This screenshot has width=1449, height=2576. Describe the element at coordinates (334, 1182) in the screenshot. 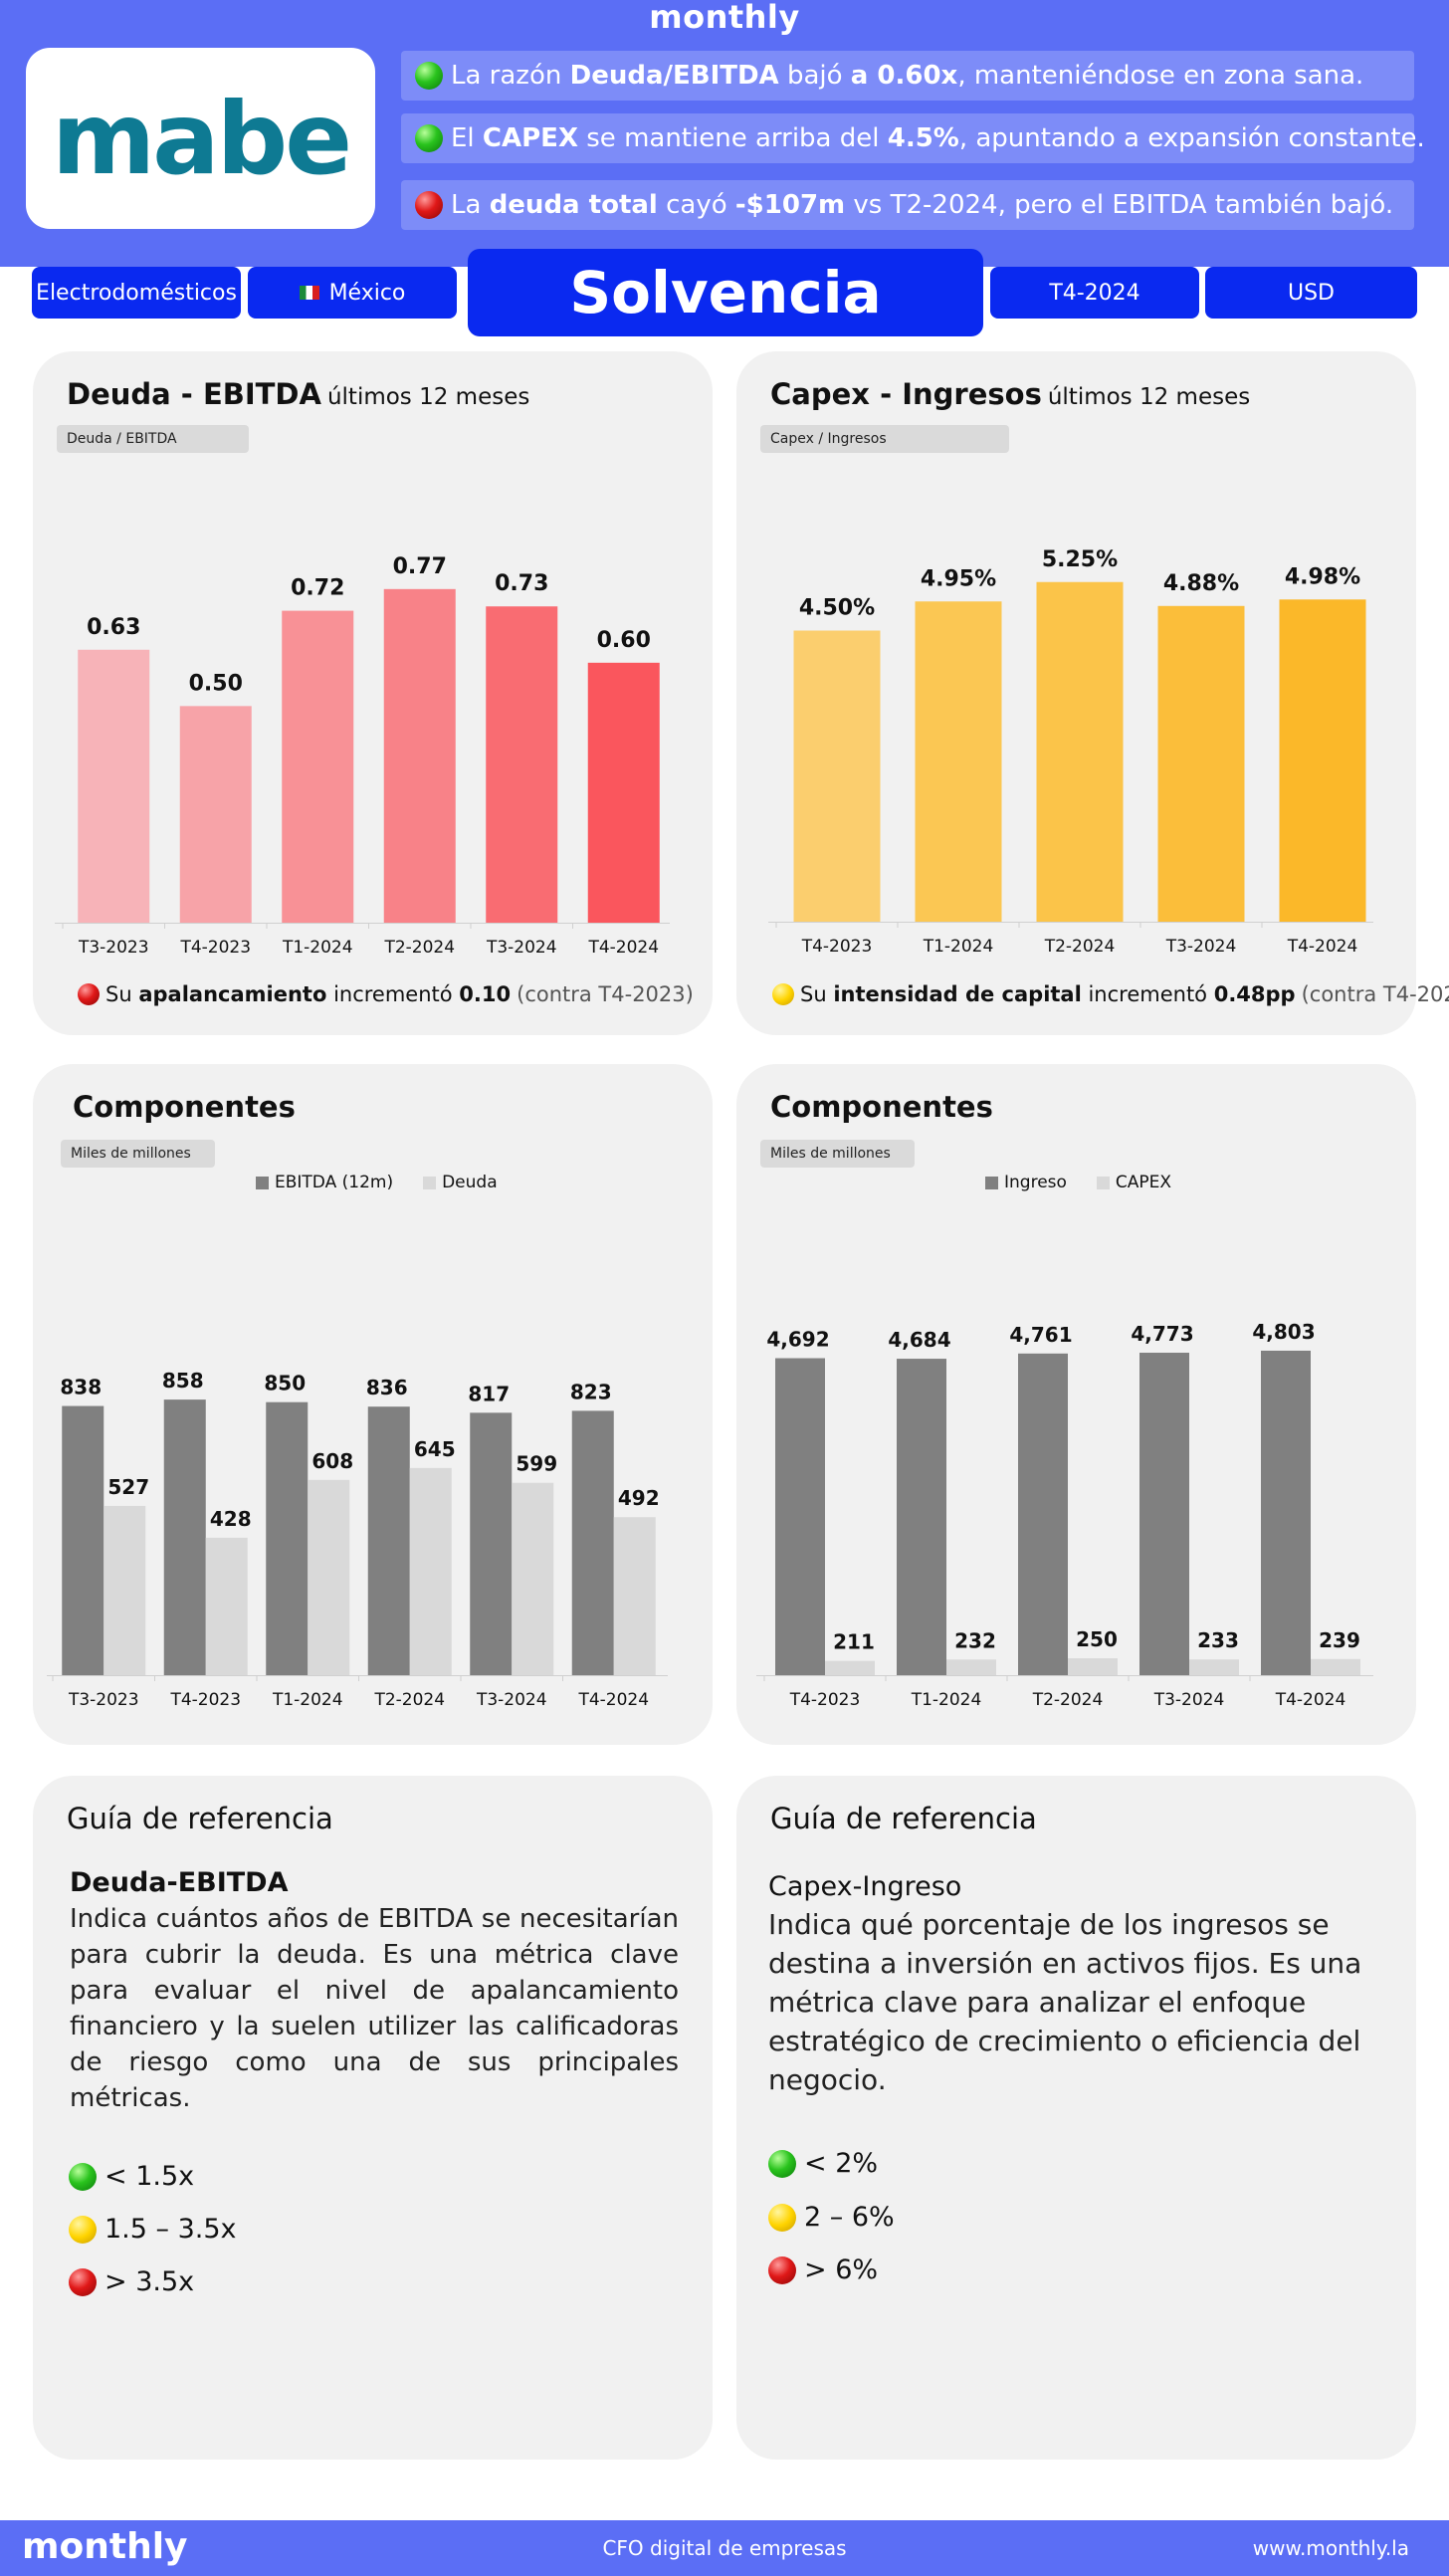

I see `legend-label-ebitda: EBITDA (12m)` at that location.